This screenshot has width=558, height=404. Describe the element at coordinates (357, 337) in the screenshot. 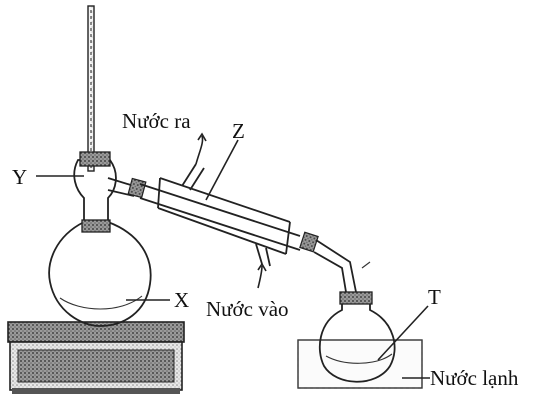

I see `flask-t` at that location.